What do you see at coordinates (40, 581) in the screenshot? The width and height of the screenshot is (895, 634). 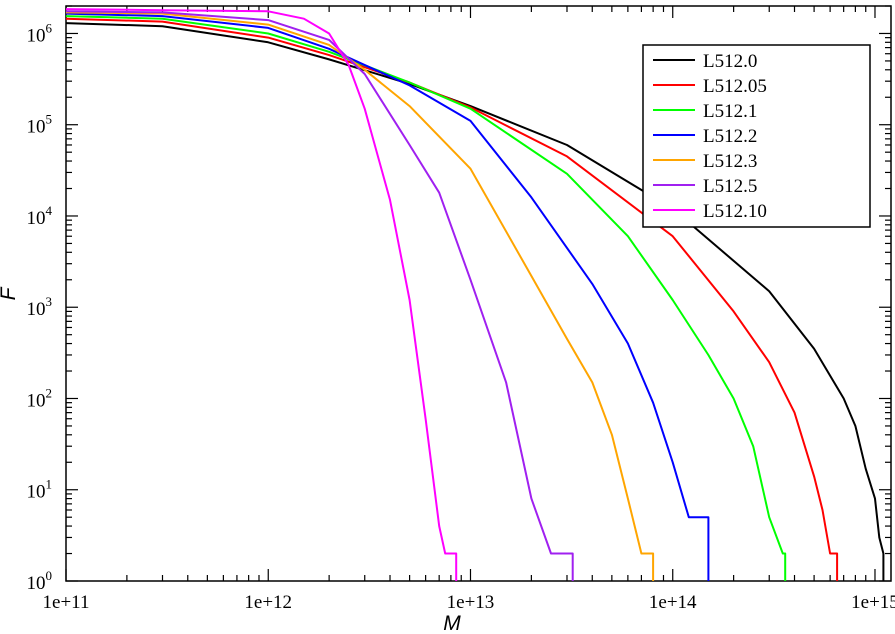 I see `y-tick-label: 10⁰` at bounding box center [40, 581].